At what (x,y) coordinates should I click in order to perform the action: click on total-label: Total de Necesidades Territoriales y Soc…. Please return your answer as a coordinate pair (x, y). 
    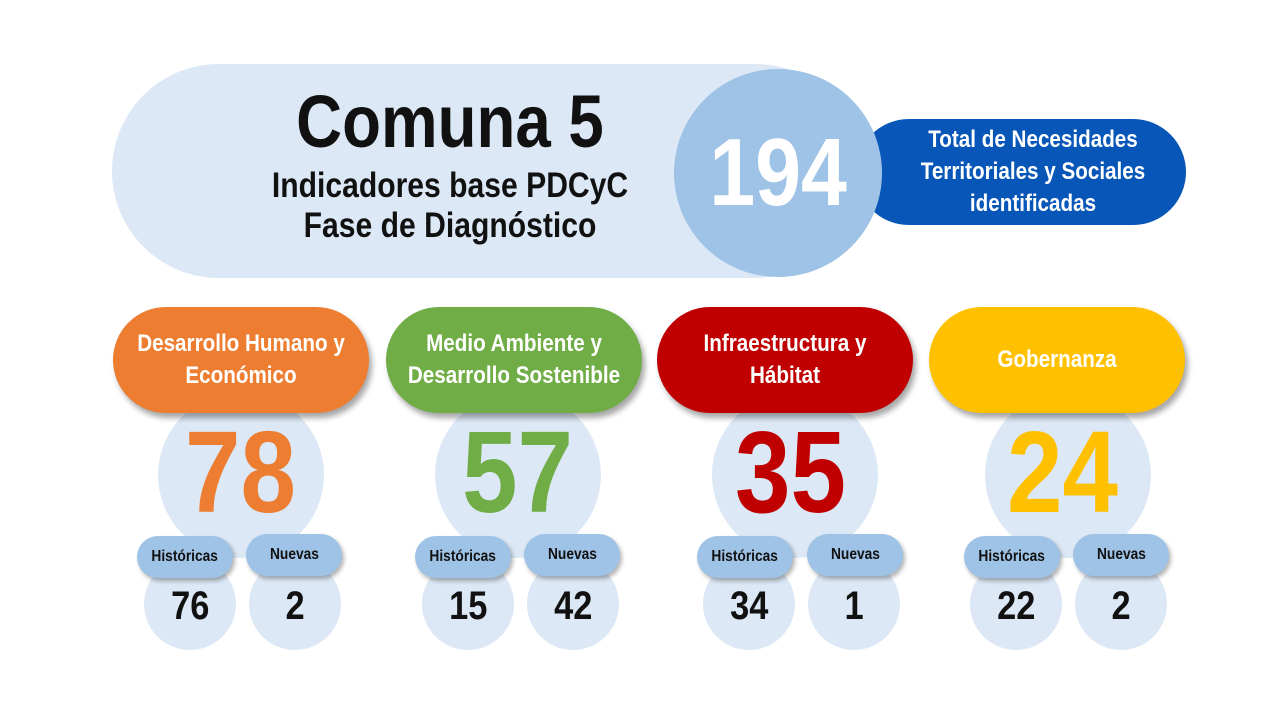
    Looking at the image, I should click on (1033, 171).